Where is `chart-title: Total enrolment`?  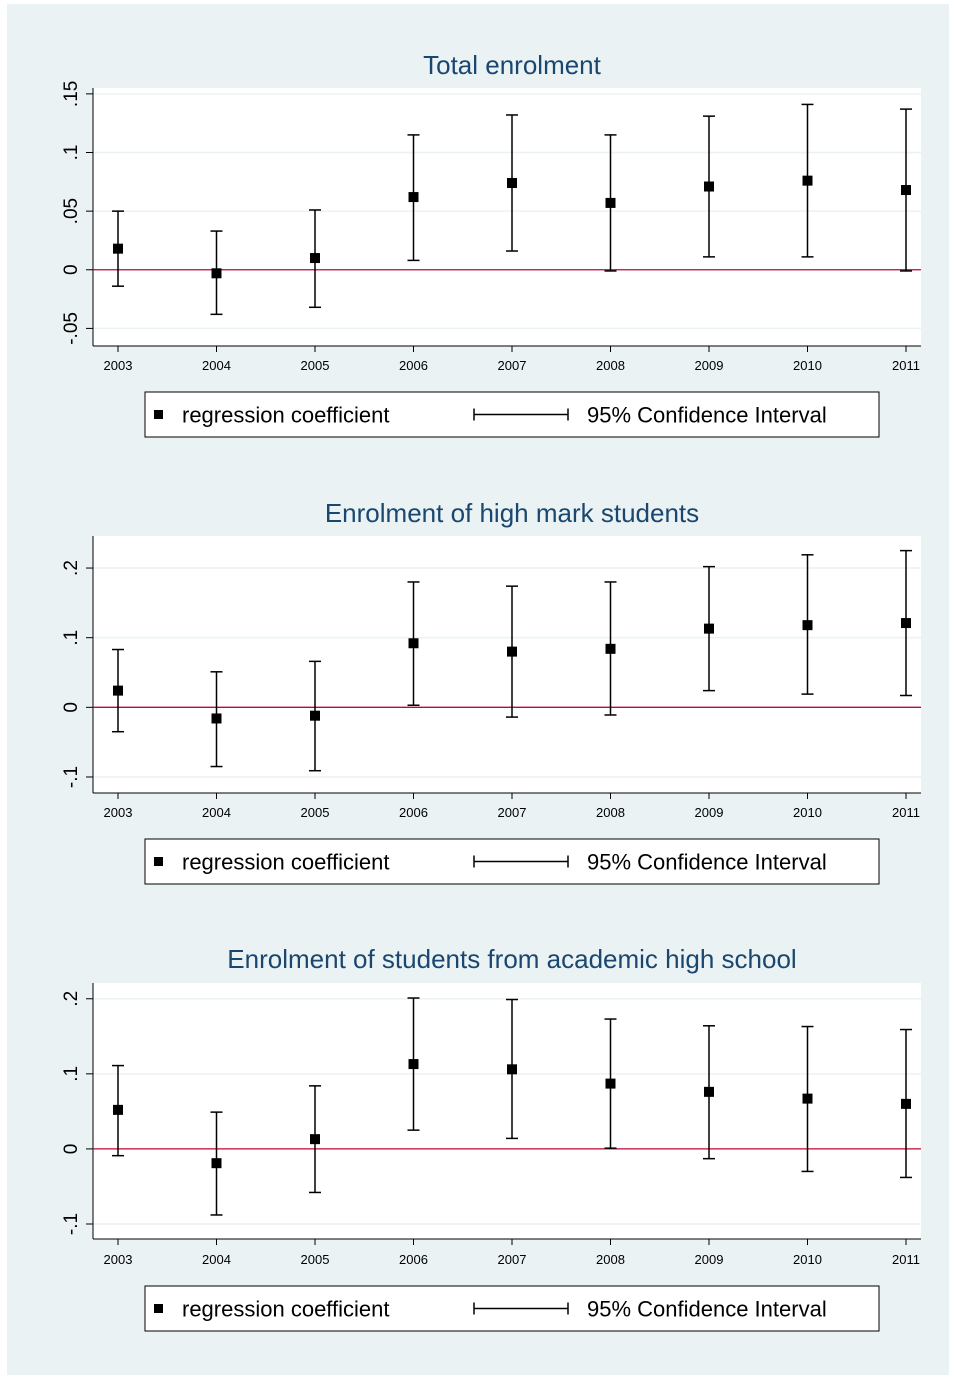 chart-title: Total enrolment is located at coordinates (512, 65).